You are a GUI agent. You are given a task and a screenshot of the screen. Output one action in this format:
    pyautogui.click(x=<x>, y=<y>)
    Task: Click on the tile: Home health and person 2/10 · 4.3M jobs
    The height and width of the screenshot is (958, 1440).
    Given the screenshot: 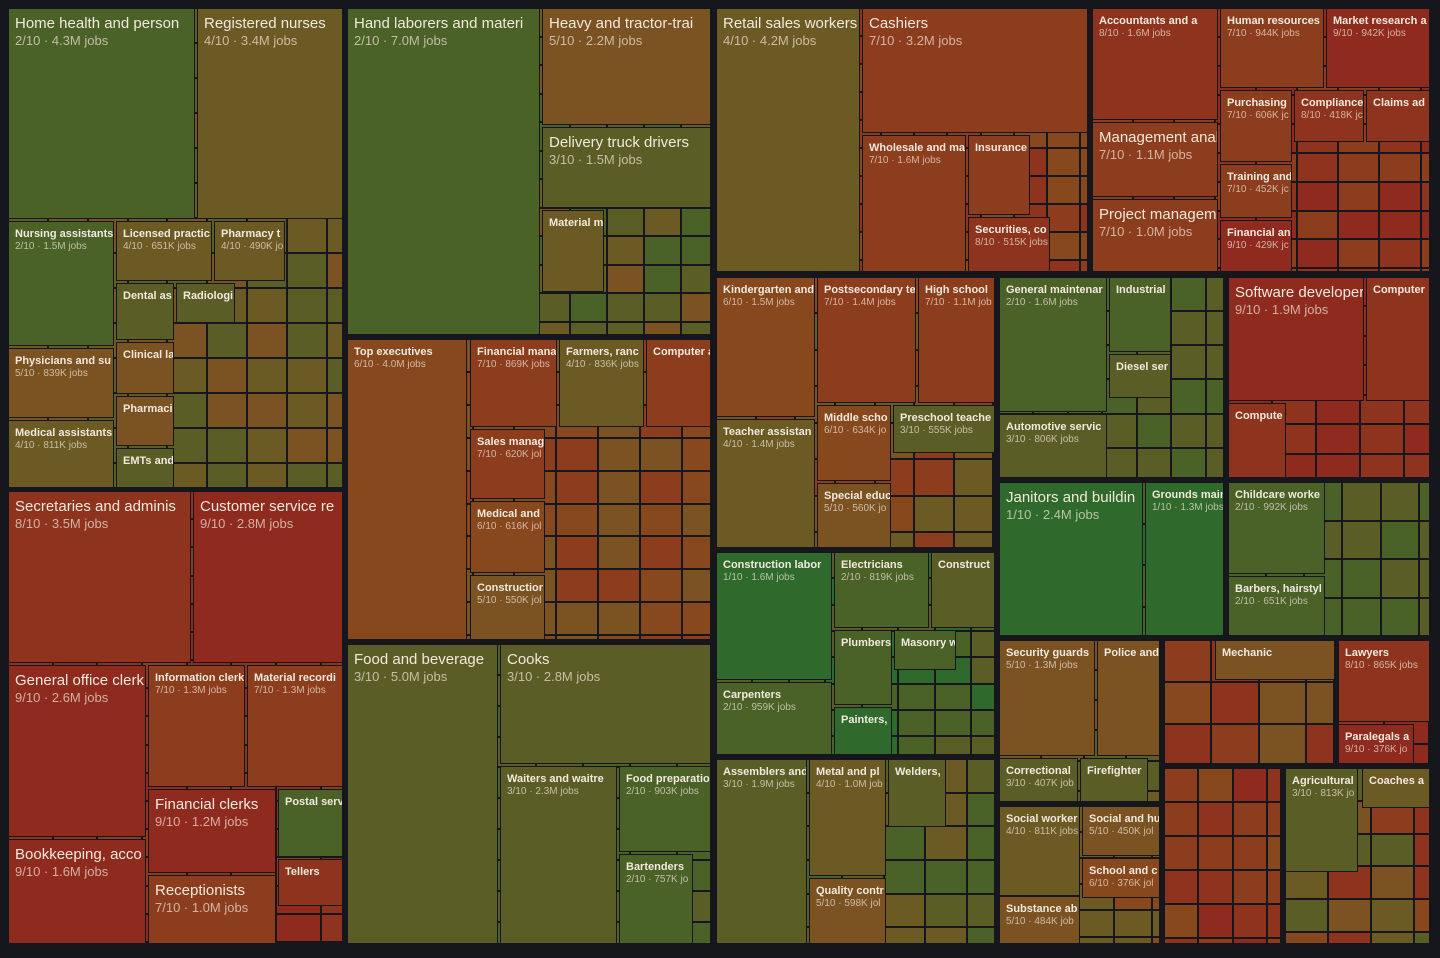 What is the action you would take?
    pyautogui.click(x=101, y=113)
    